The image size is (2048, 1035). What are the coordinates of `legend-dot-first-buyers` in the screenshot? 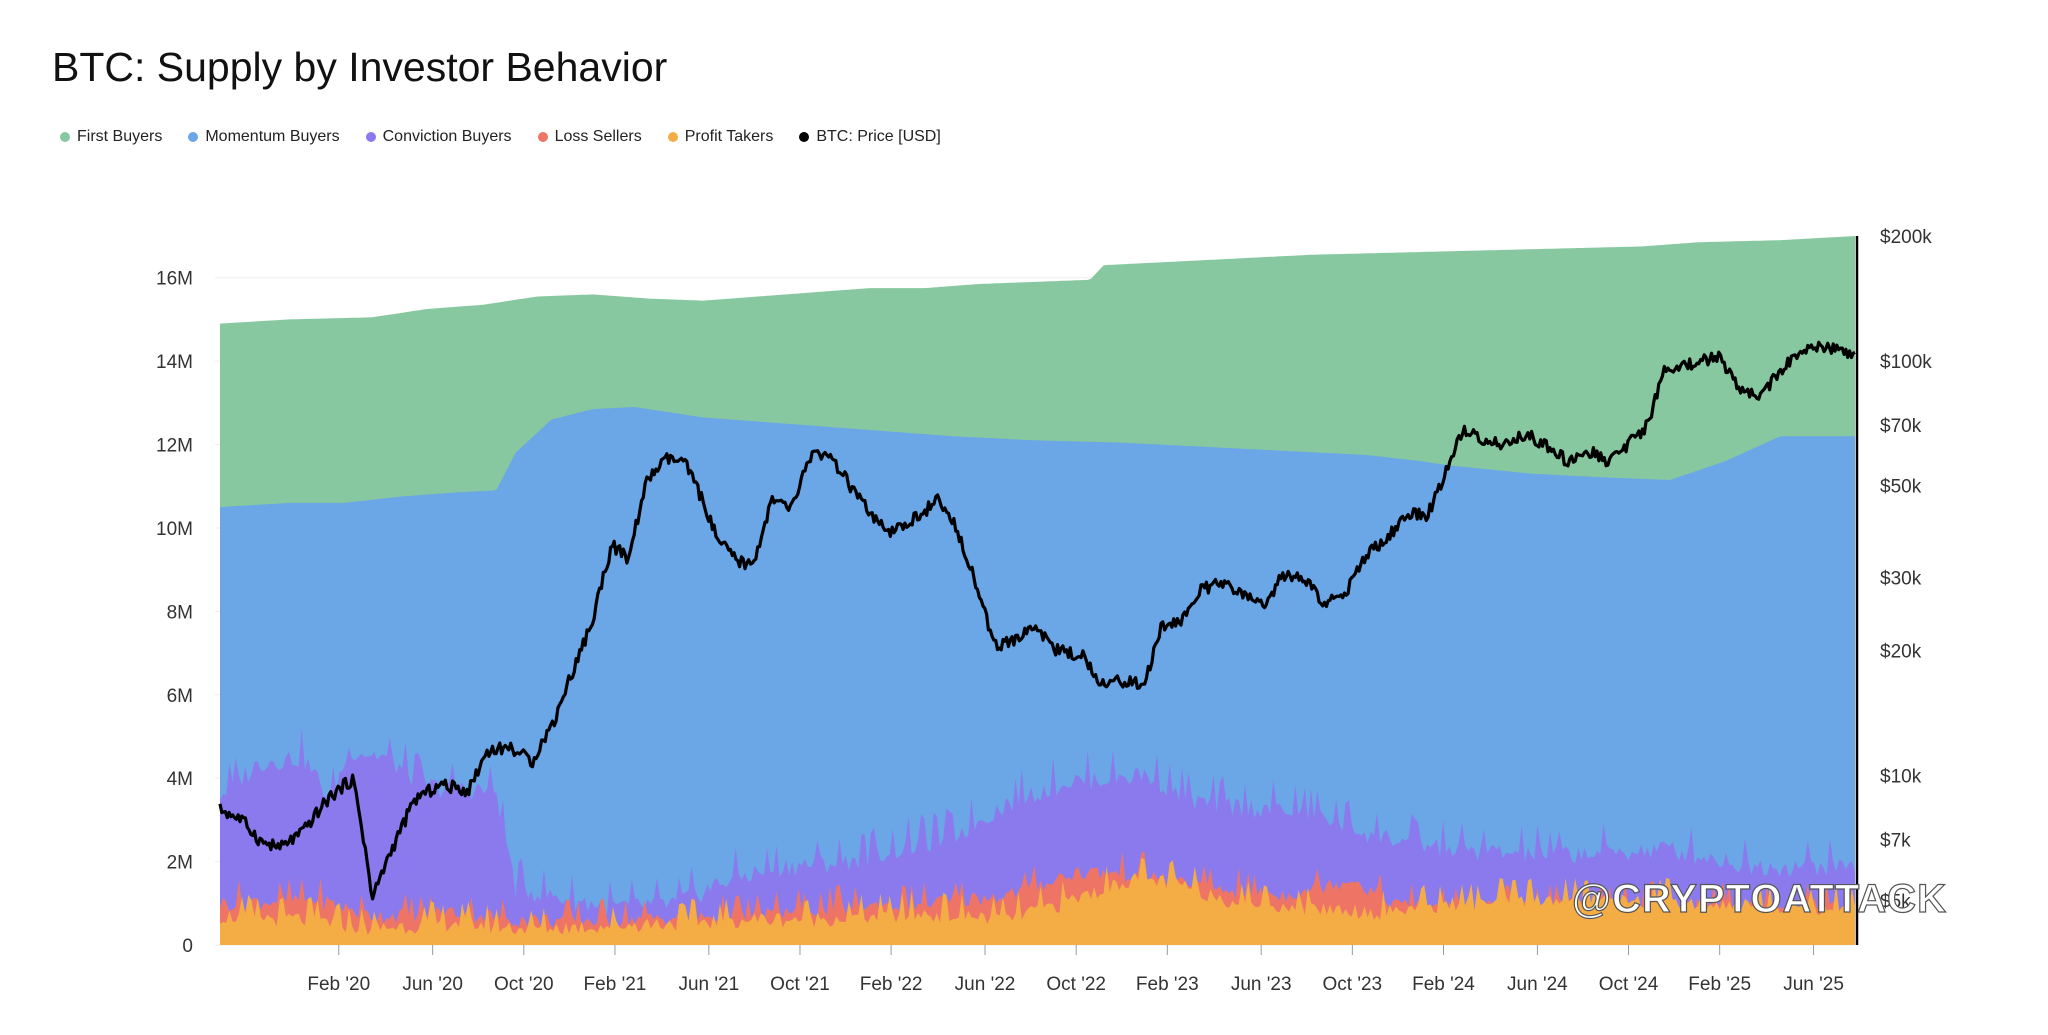 It's located at (65, 137).